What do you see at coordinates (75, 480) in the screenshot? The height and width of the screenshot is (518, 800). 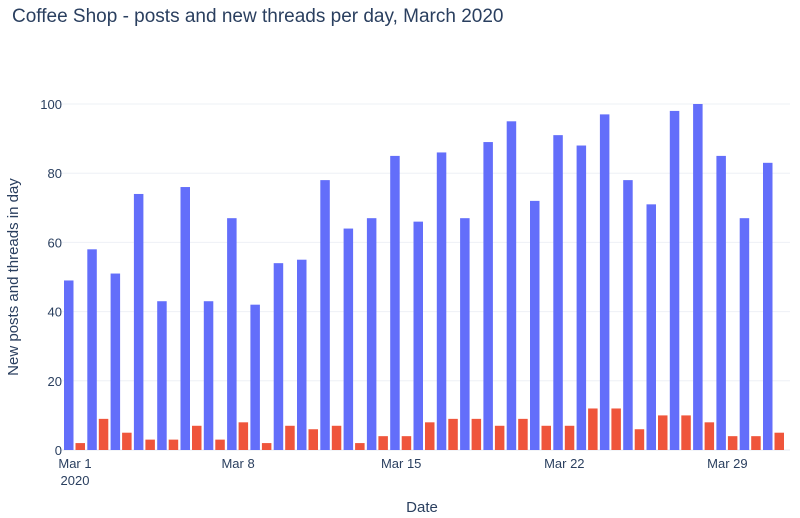 I see `x-tick-sublabel: 2020` at bounding box center [75, 480].